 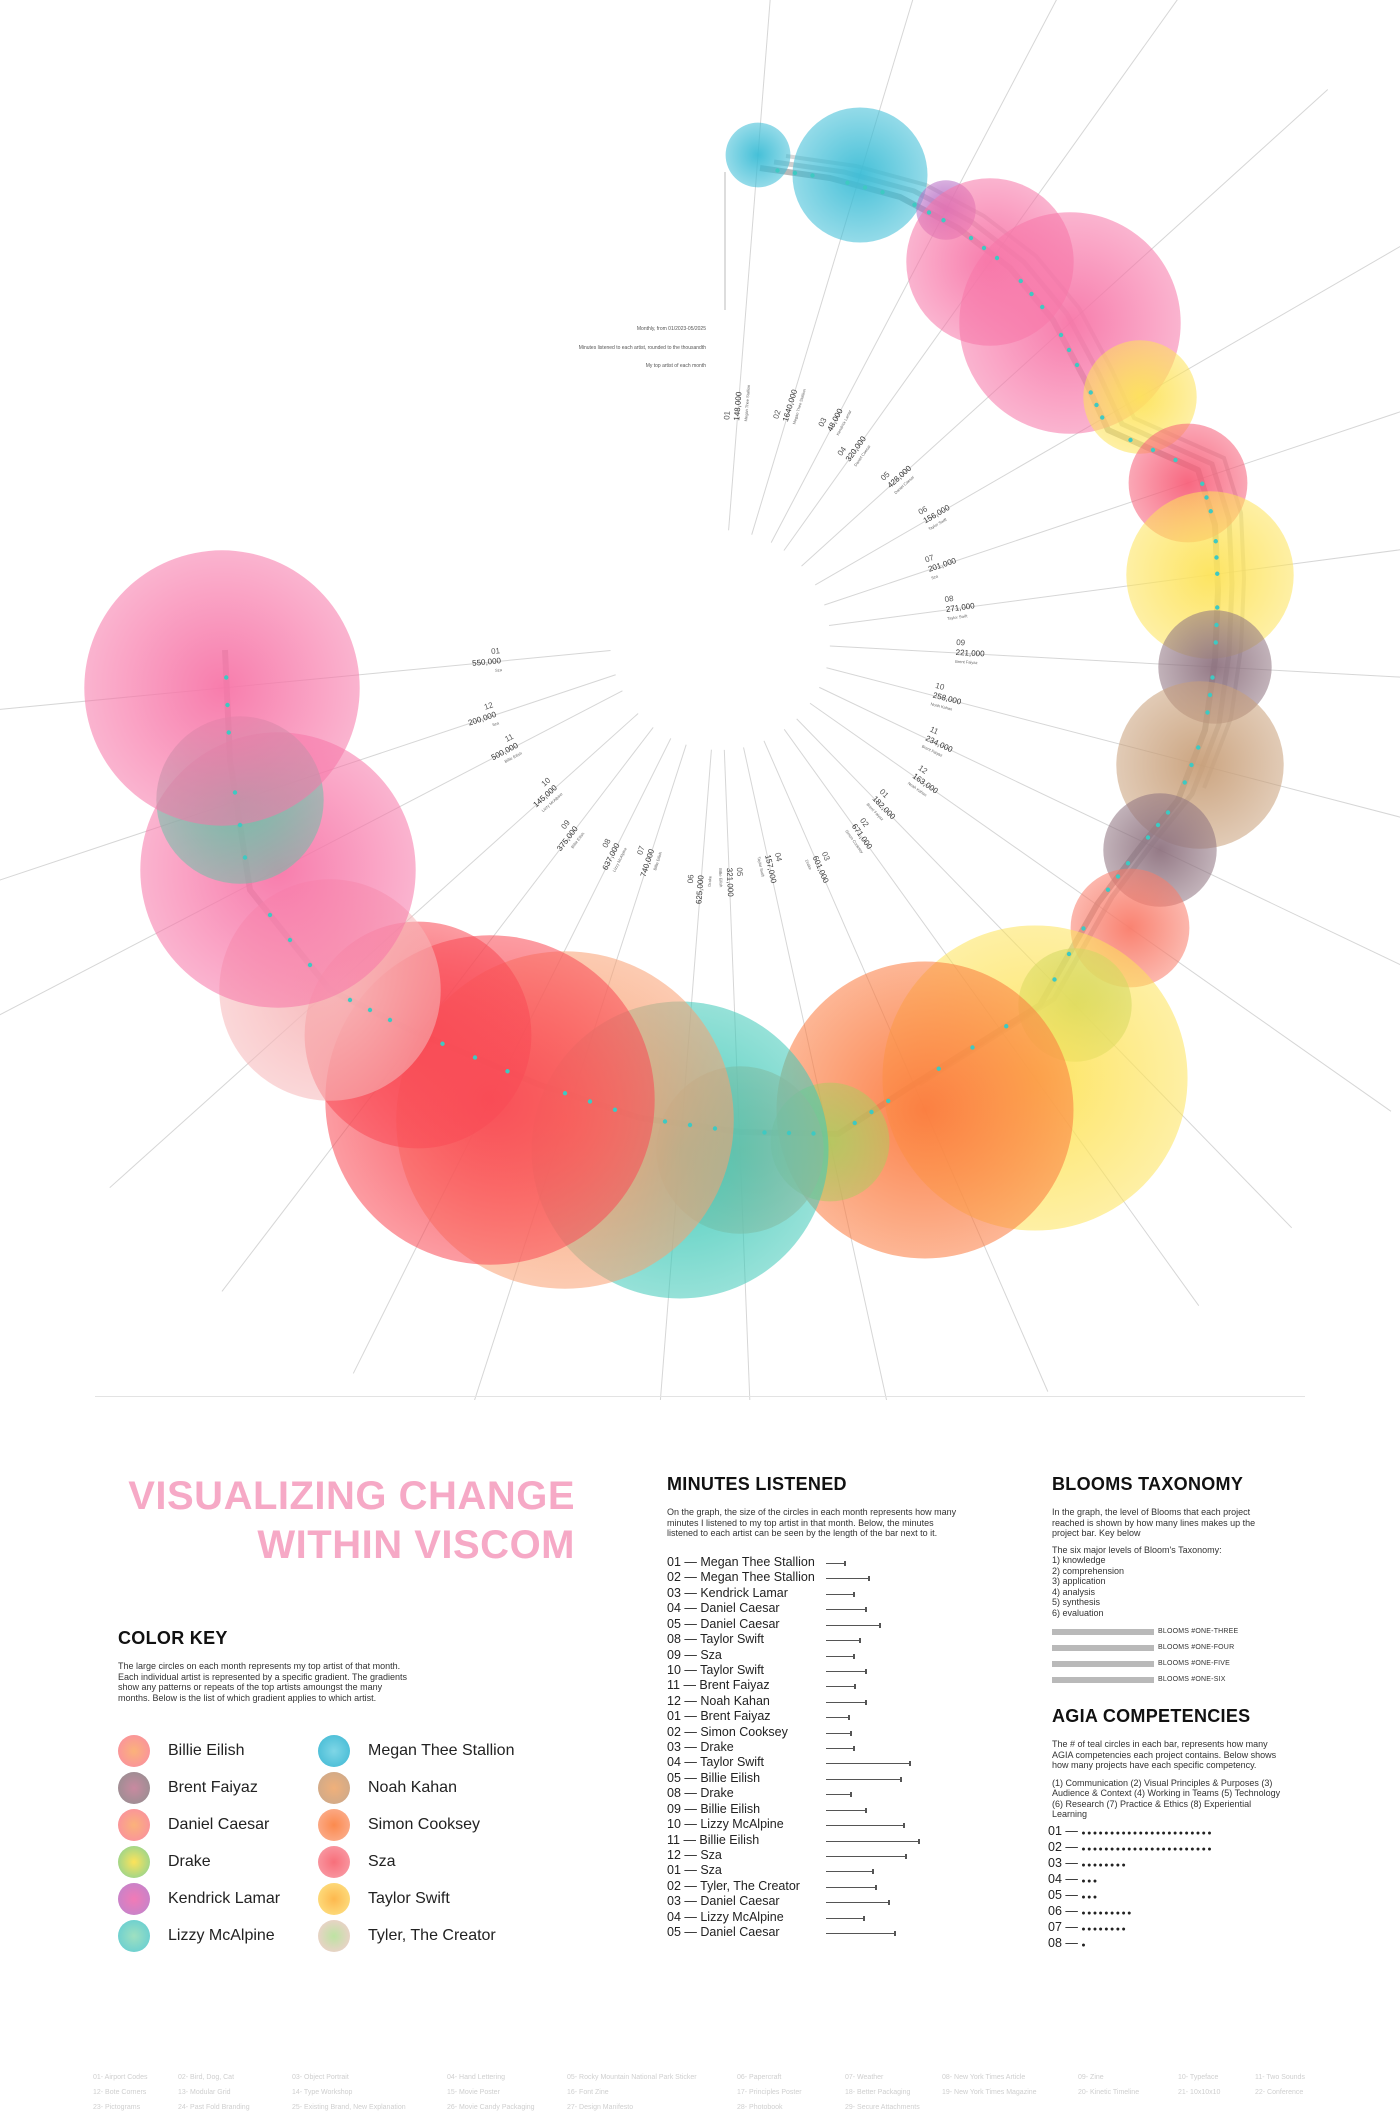 I want to click on title-line-2: WITHIN VISCOM, so click(x=416, y=1545).